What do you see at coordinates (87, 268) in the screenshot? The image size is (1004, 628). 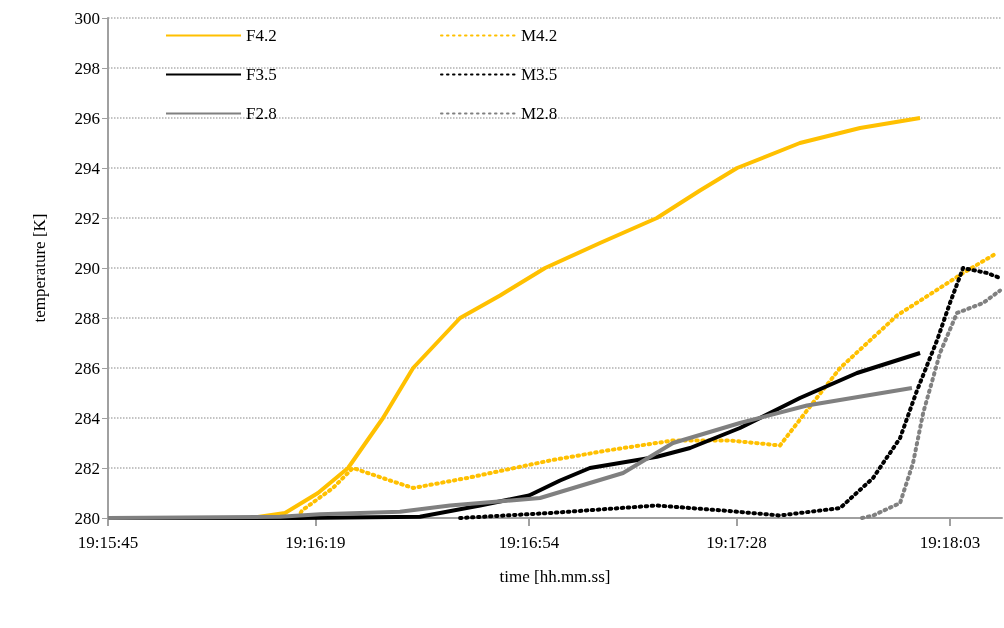 I see `y-tick-label: 290` at bounding box center [87, 268].